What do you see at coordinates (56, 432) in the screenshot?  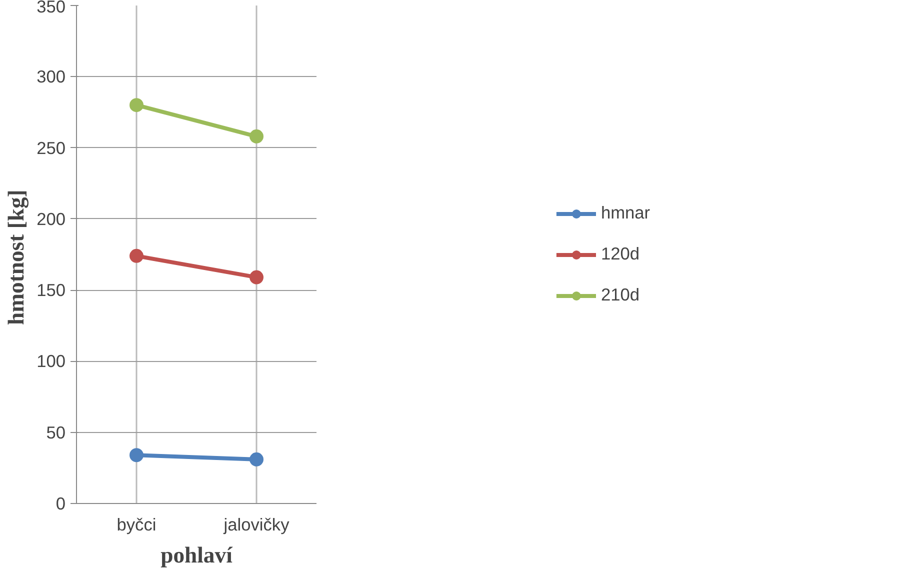 I see `y-tick-label: 50` at bounding box center [56, 432].